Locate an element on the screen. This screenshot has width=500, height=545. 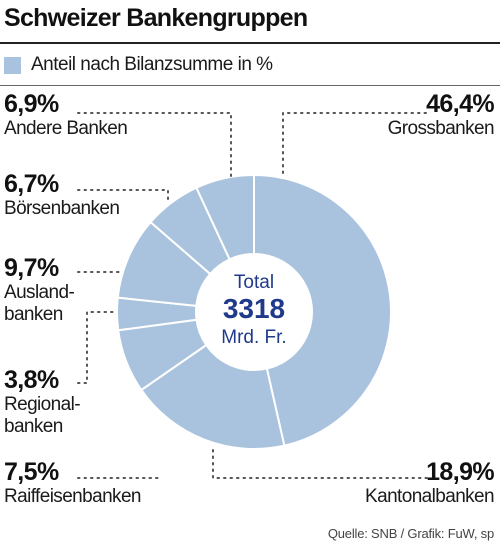
center-total-value: 3318 is located at coordinates (254, 308).